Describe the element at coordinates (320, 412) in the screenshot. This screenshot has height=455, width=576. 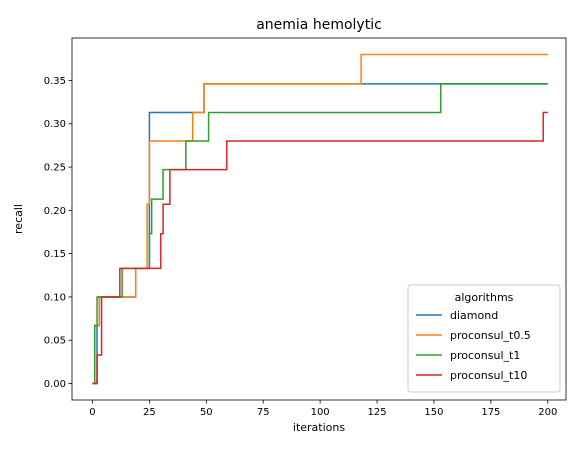
I see `x-tick-label: 100` at that location.